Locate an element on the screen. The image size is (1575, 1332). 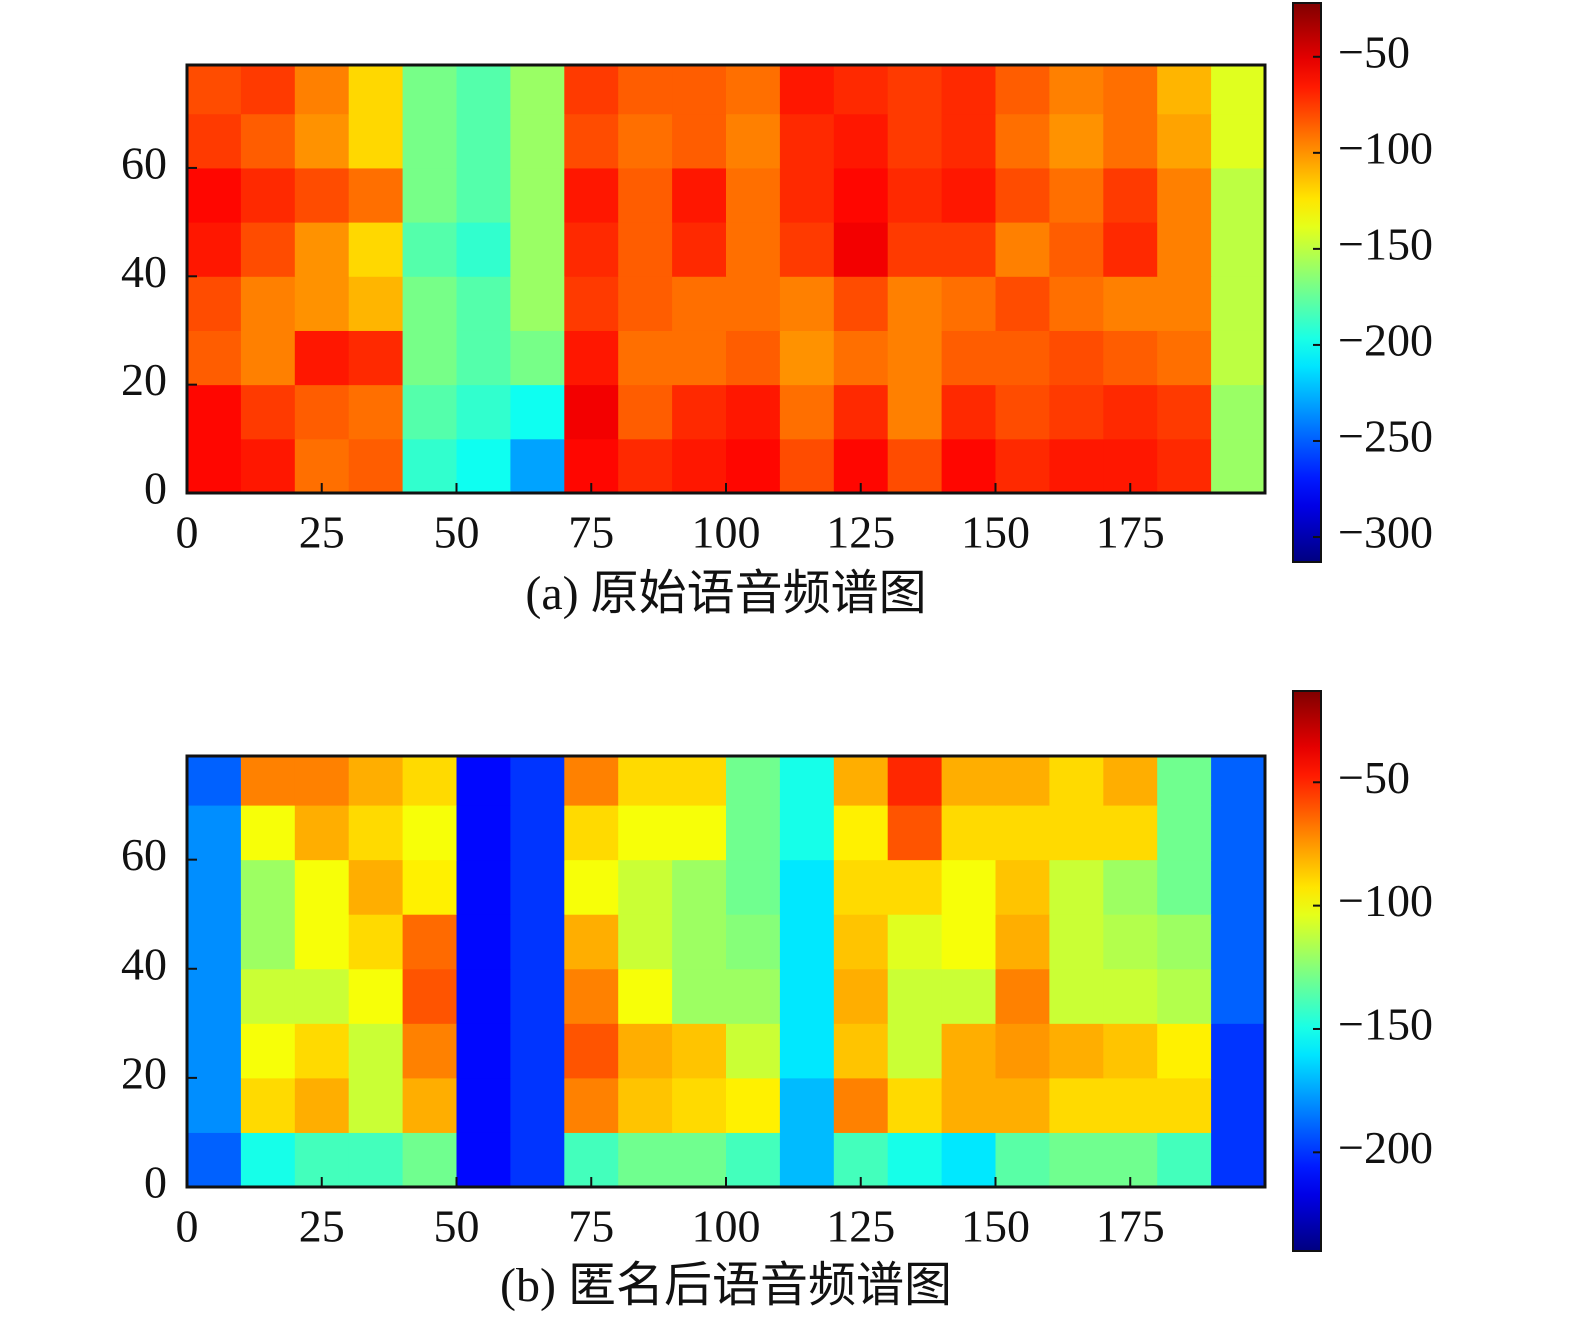
x-tick-label: 0 is located at coordinates (187, 1226).